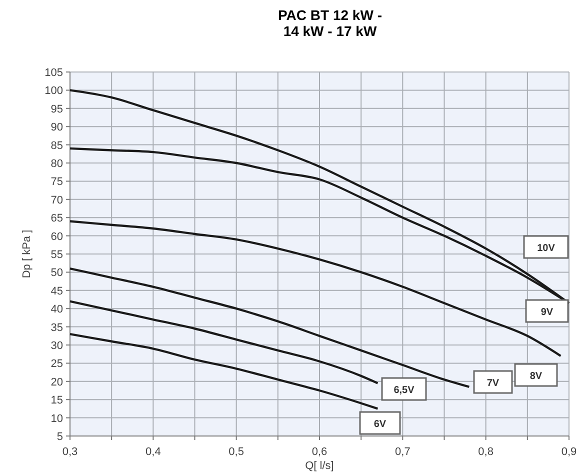  Describe the element at coordinates (53, 91) in the screenshot. I see `y-tick-label: 100` at that location.